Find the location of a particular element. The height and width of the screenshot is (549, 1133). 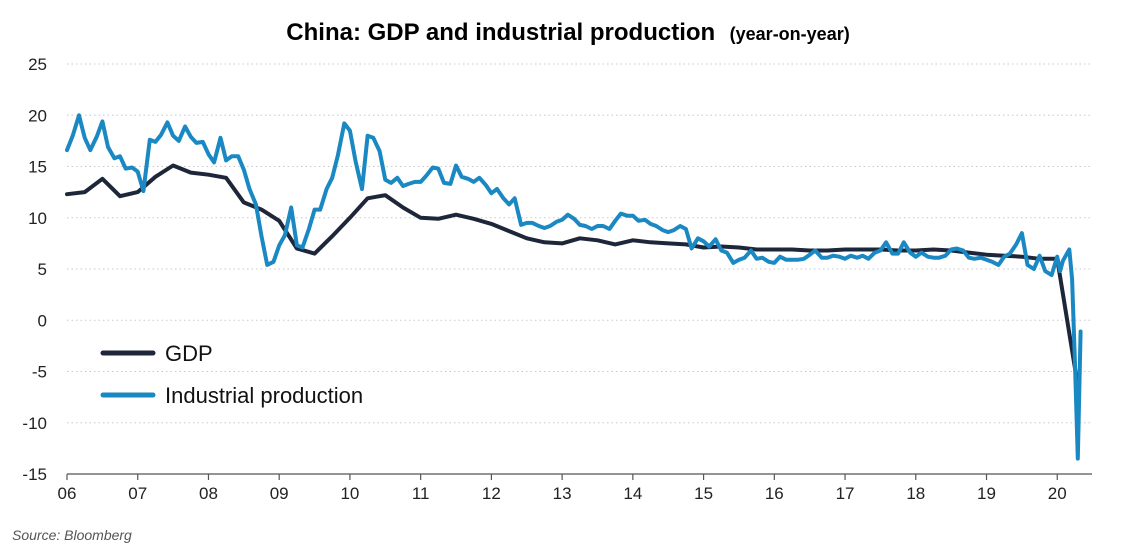

y-tick-label: 20 is located at coordinates (37, 115).